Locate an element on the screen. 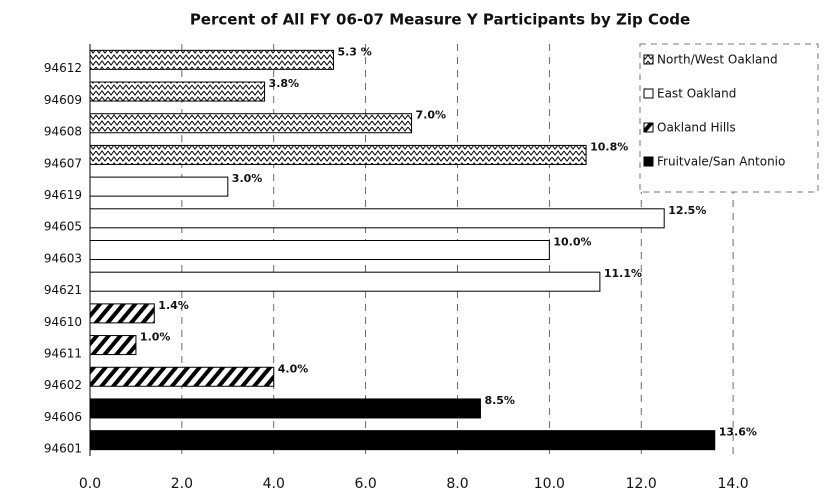 The height and width of the screenshot is (501, 831). value-label: 5.3 % is located at coordinates (354, 51).